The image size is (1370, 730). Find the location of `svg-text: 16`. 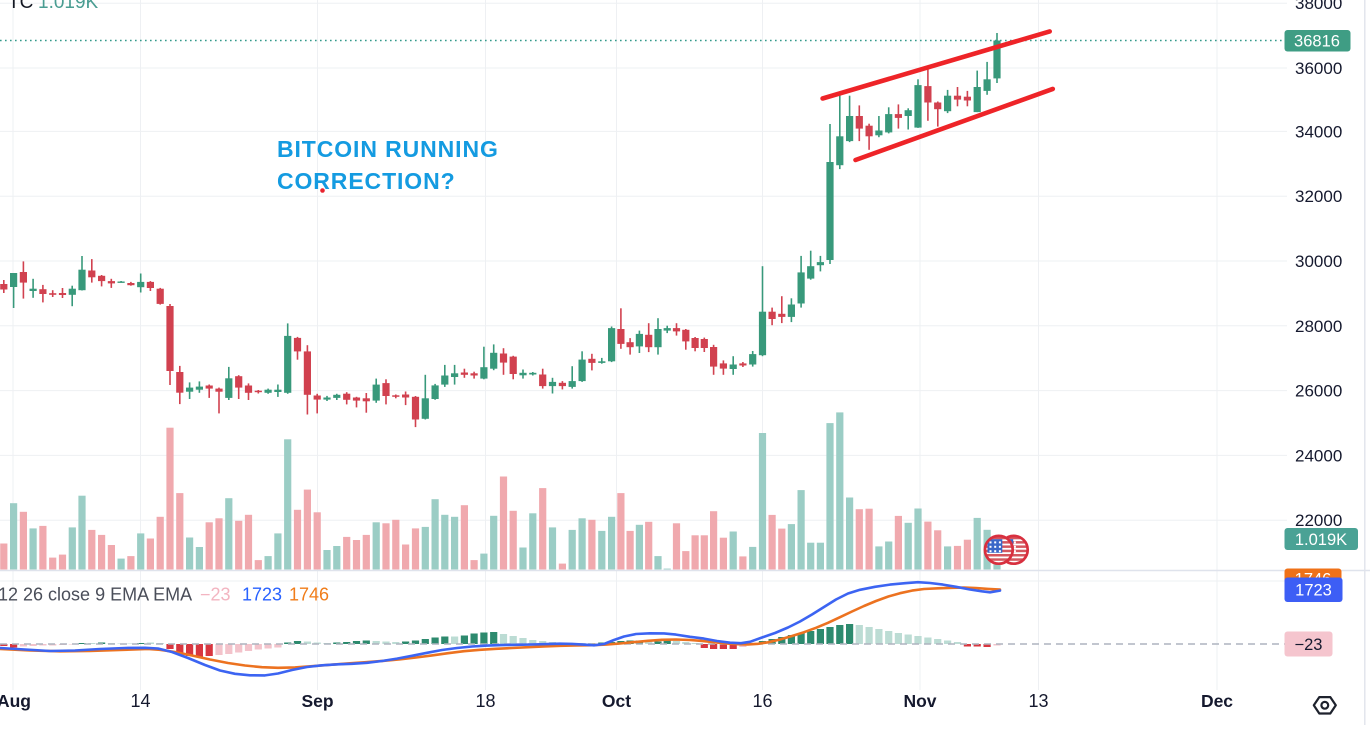

svg-text: 16 is located at coordinates (762, 701).